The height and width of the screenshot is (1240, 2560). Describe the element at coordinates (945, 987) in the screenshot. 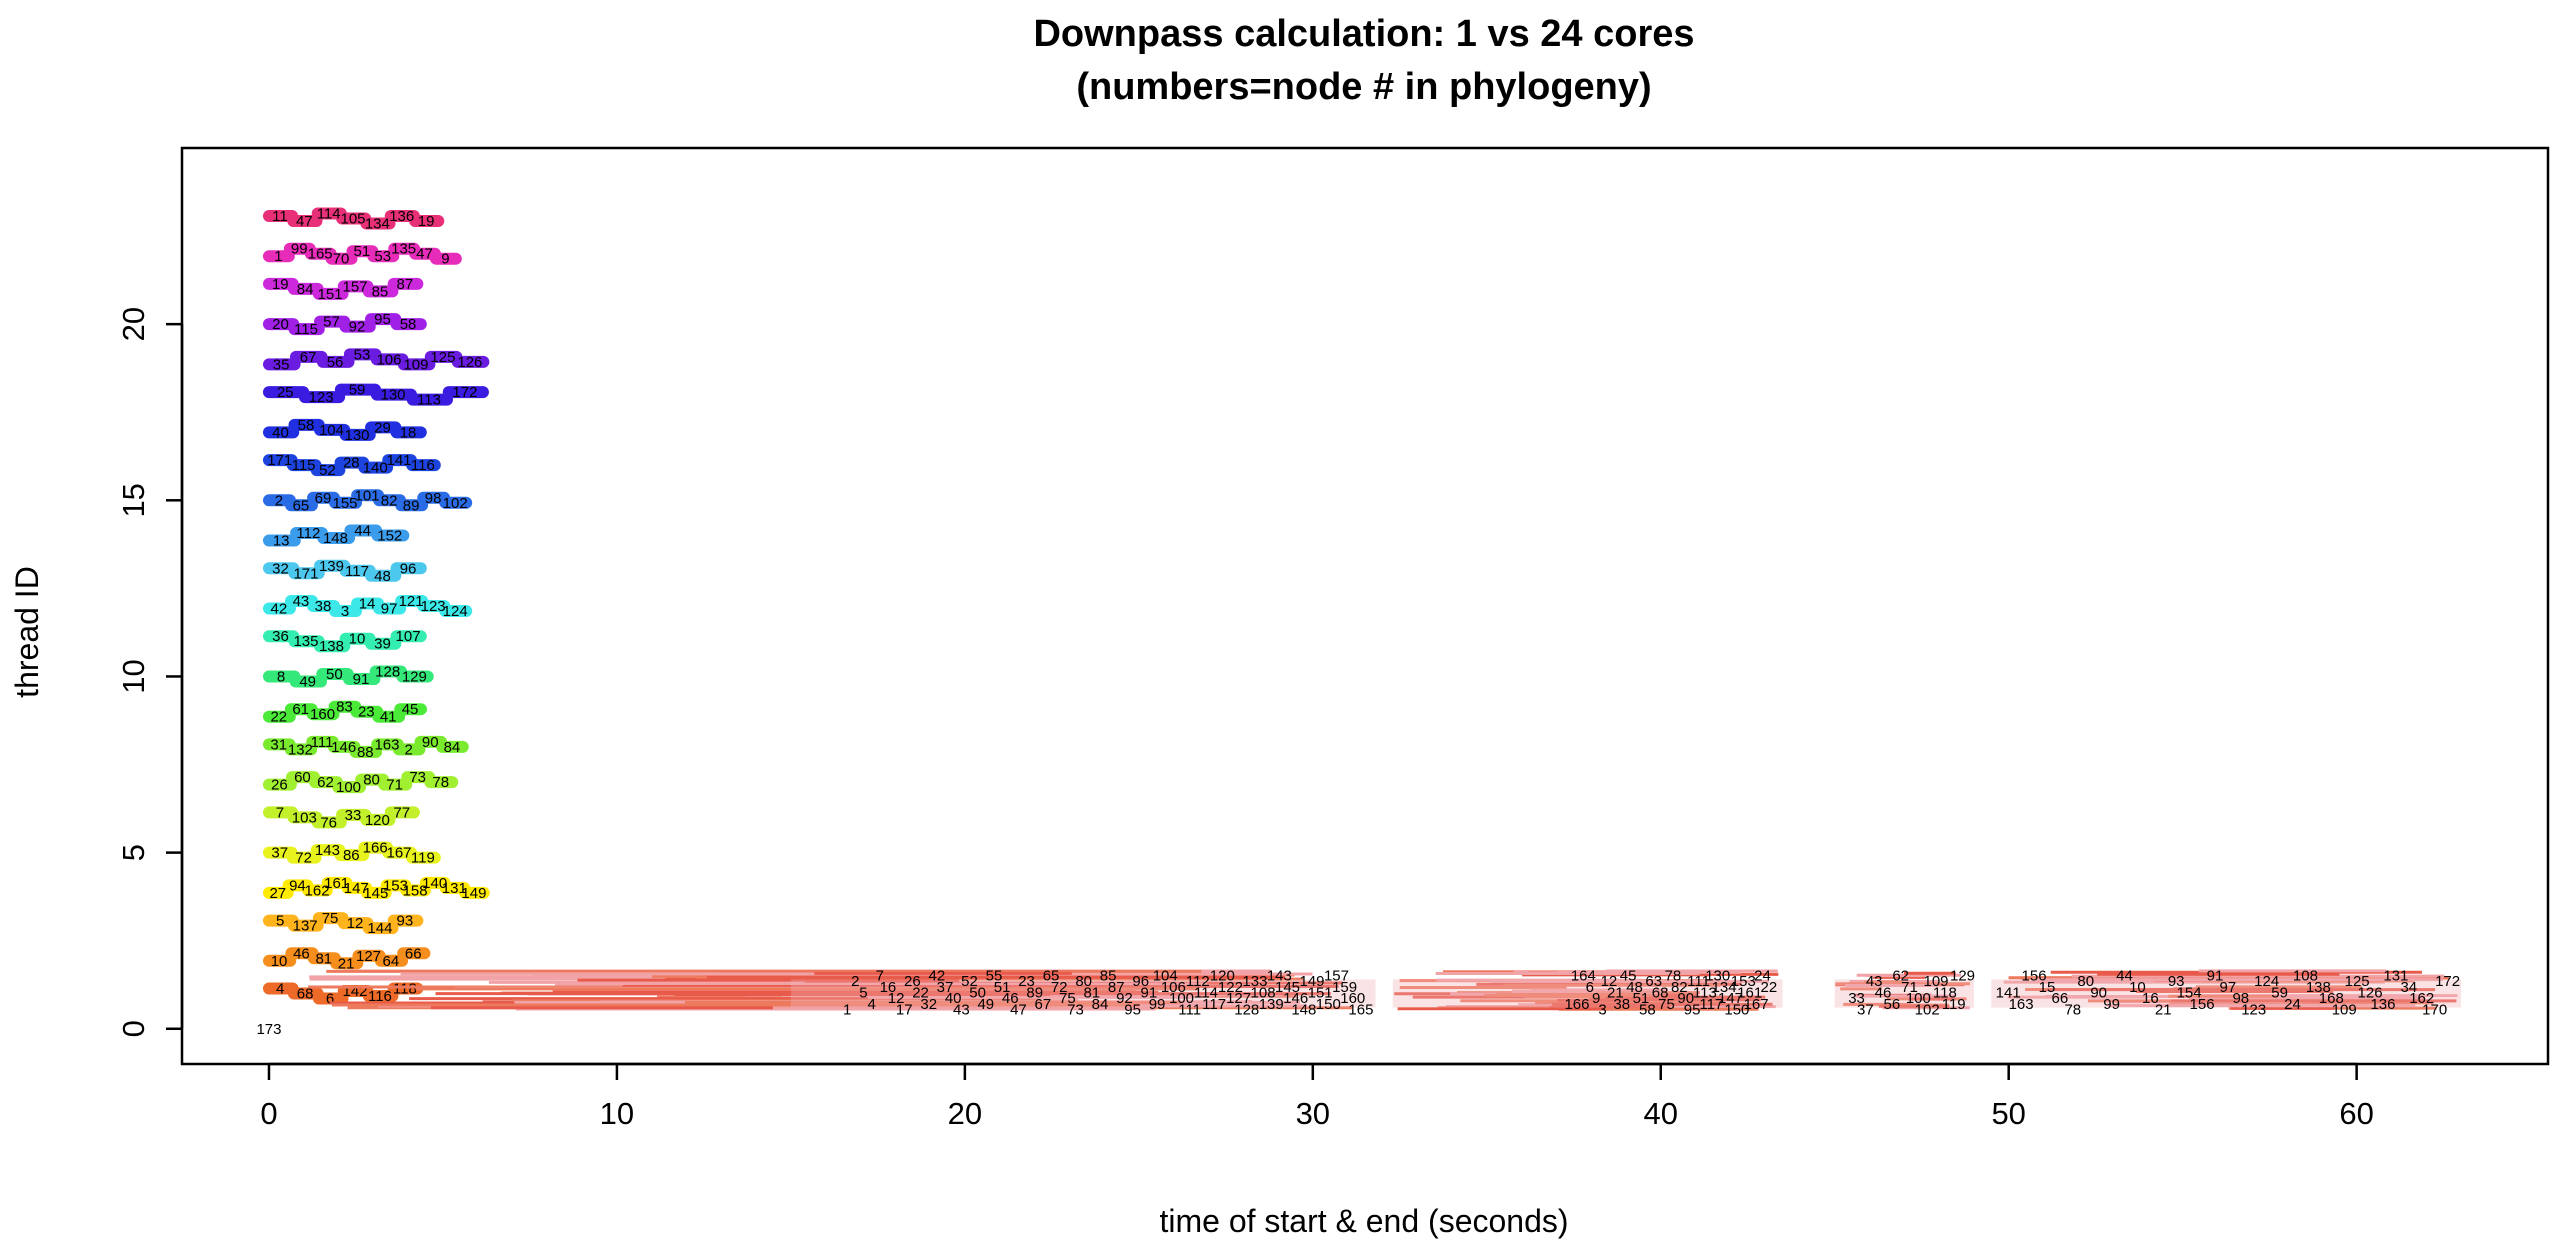

I see `single-core-node-label: 37` at that location.